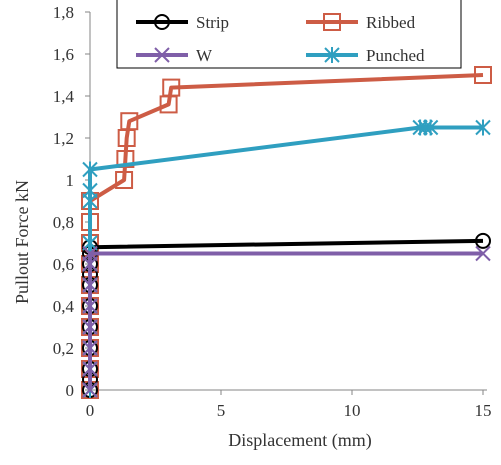  I want to click on legend-label: Strip, so click(212, 22).